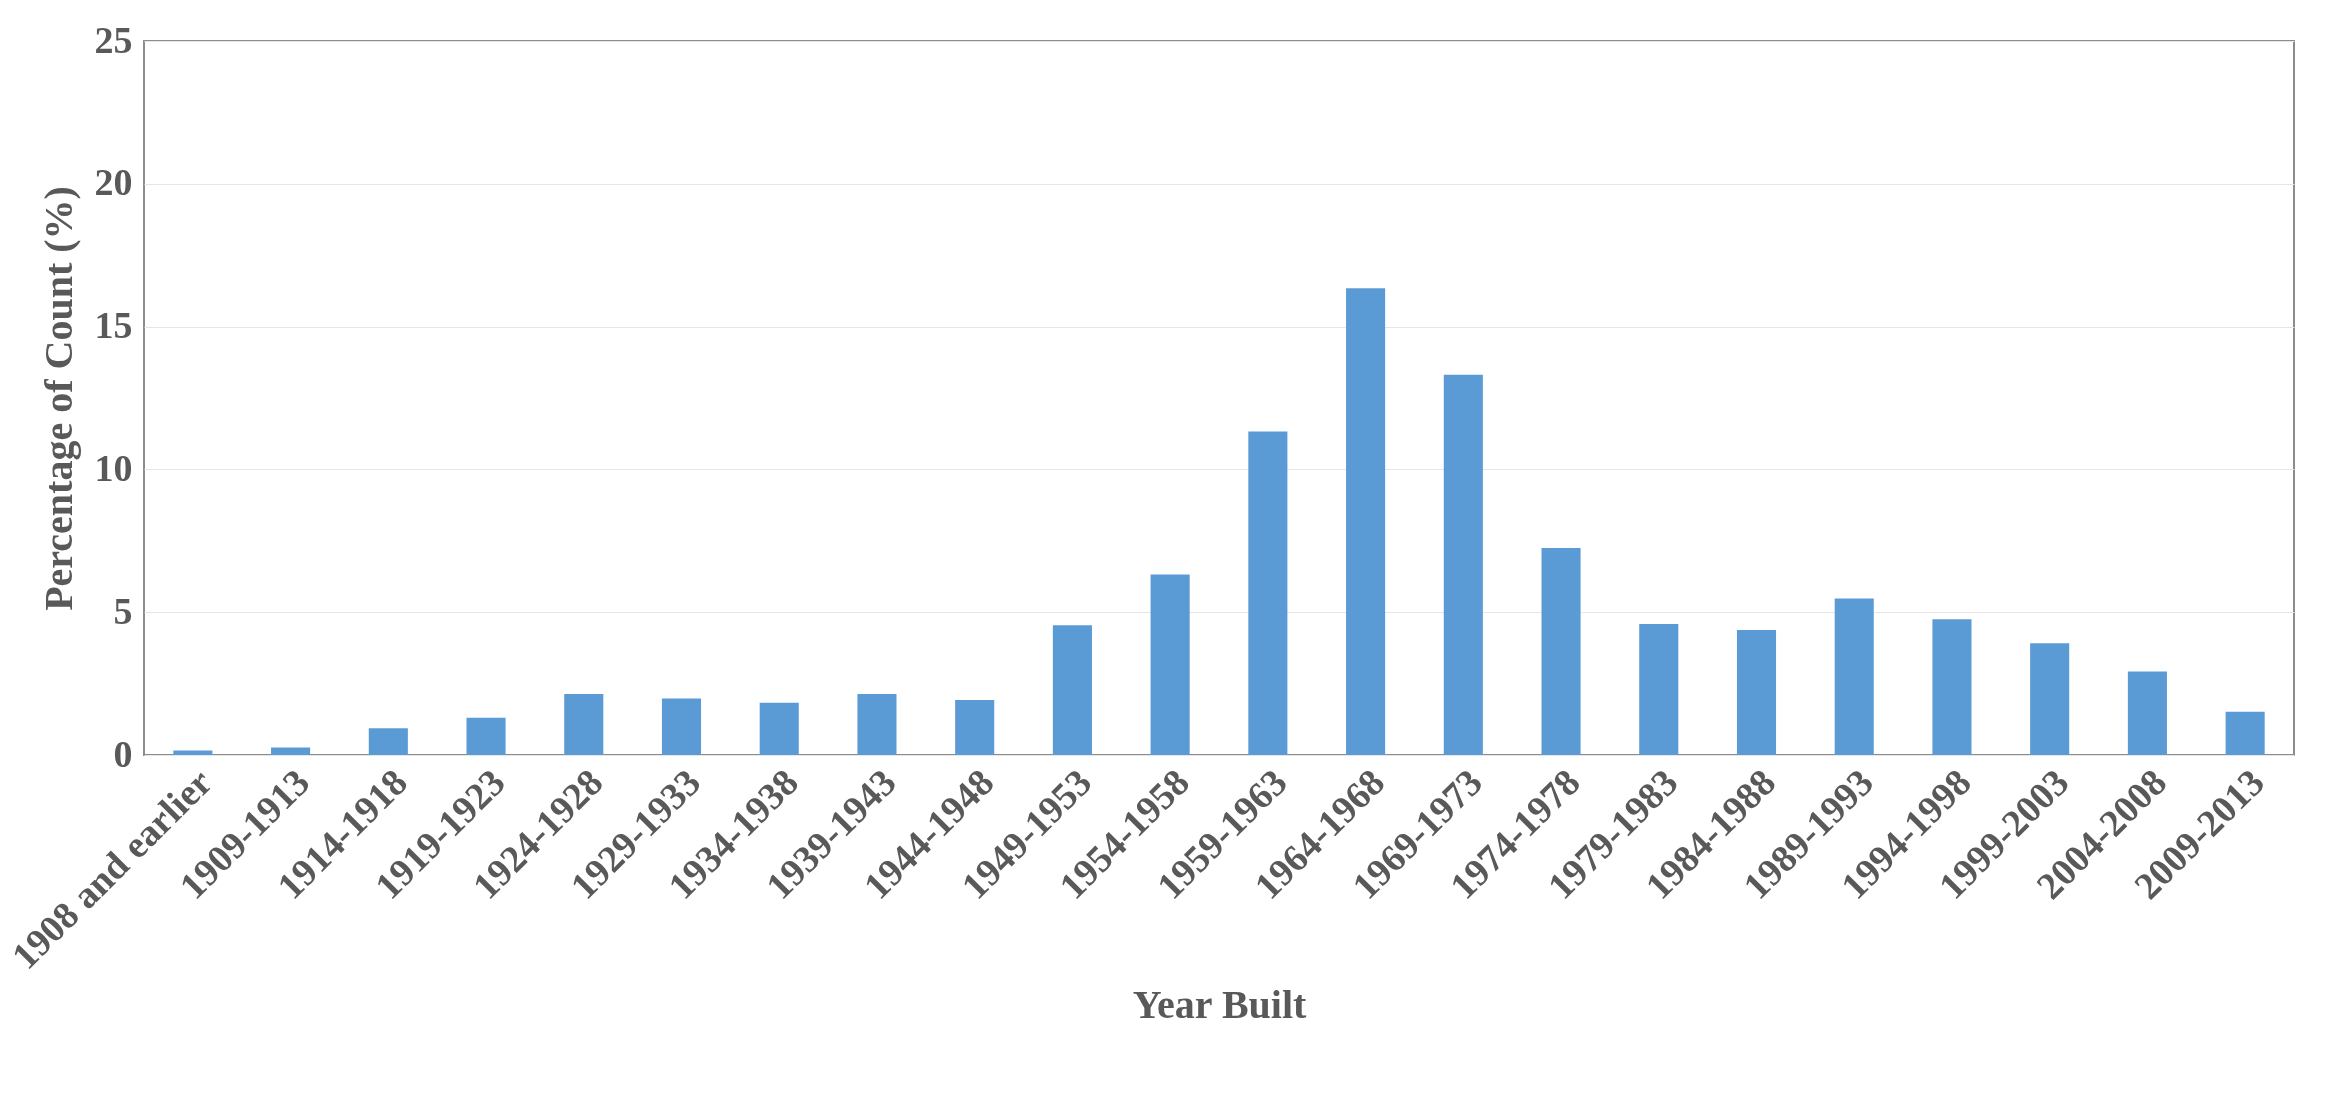 Image resolution: width=2335 pixels, height=1101 pixels. What do you see at coordinates (113, 182) in the screenshot?
I see `y-tick-label: 20` at bounding box center [113, 182].